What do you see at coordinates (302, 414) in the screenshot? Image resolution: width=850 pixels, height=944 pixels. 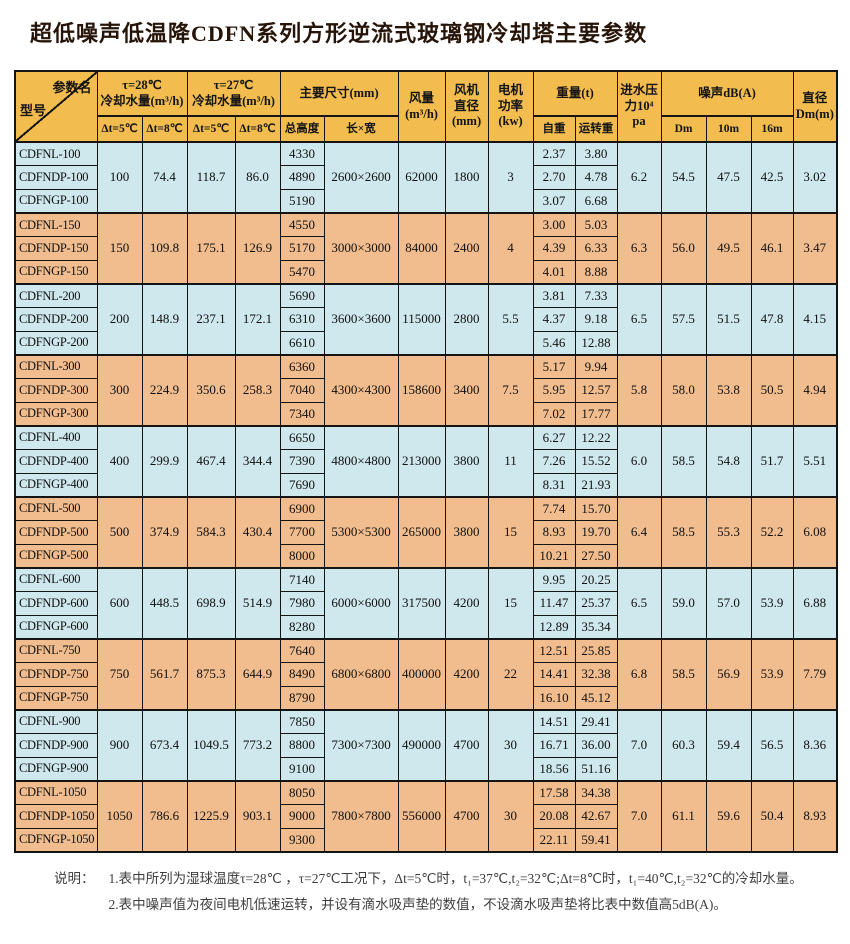 I see `cell-total-height: 7340` at bounding box center [302, 414].